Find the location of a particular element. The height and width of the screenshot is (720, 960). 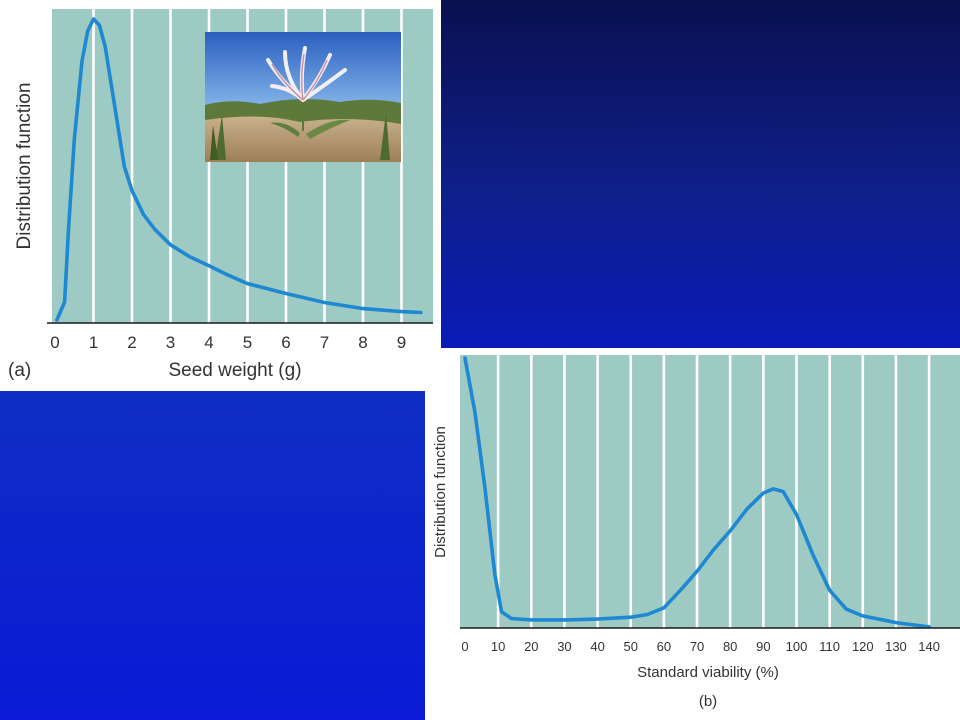

chart-a-x-tick-label: 9 is located at coordinates (401, 342).